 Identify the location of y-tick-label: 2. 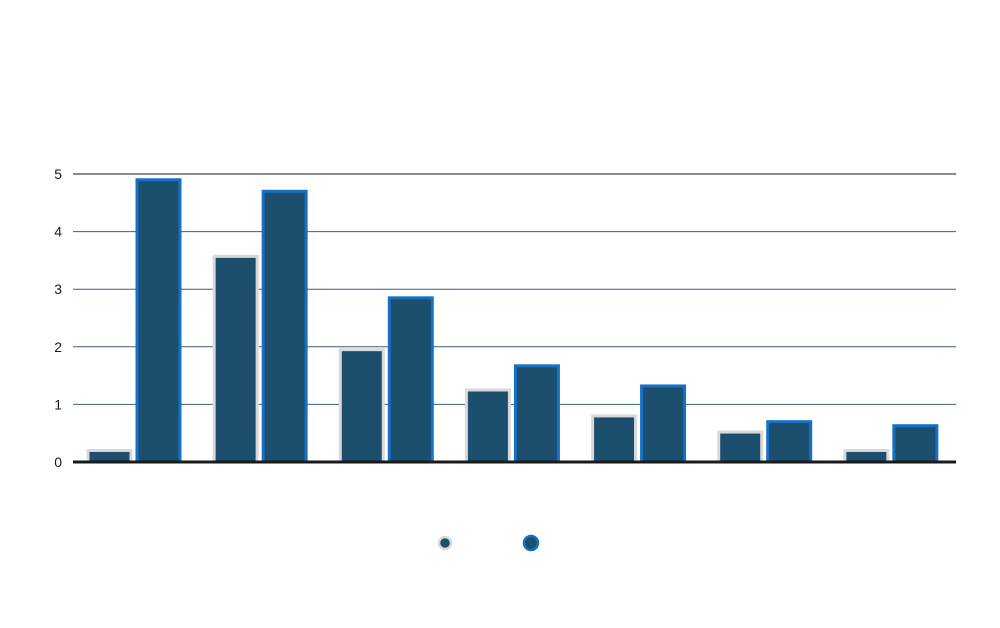
(58, 347).